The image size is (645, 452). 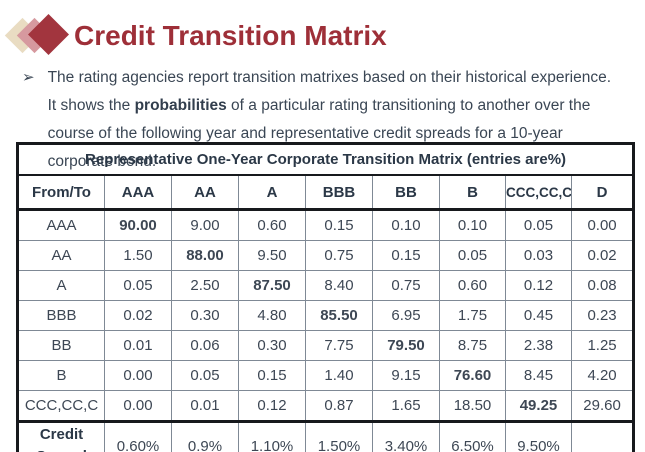 What do you see at coordinates (272, 192) in the screenshot?
I see `column-header-a: A` at bounding box center [272, 192].